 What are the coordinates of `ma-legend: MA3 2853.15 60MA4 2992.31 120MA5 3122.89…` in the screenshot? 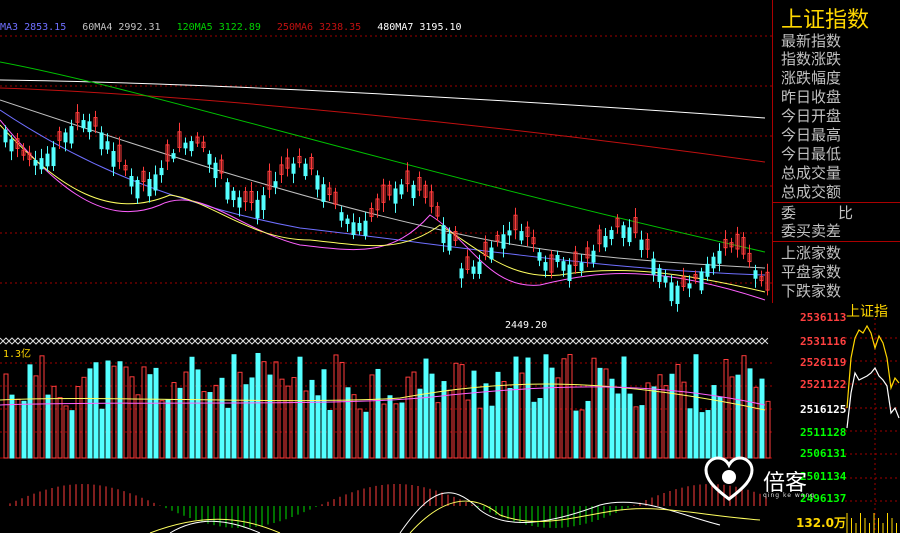 It's located at (236, 30).